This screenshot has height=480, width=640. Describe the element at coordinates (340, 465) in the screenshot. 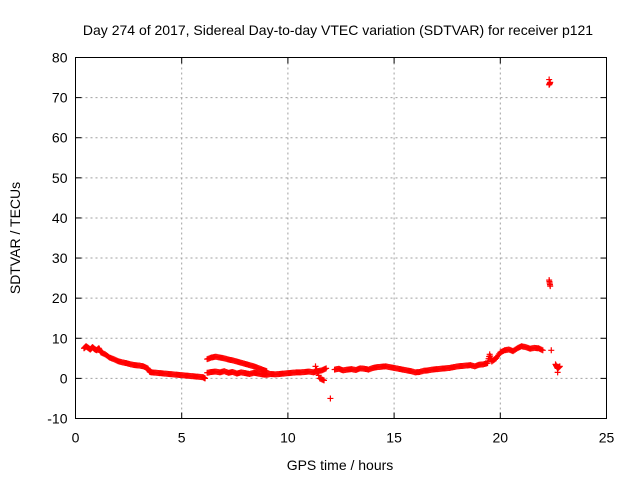

I see `x-axis-label: GPS time / hours` at that location.